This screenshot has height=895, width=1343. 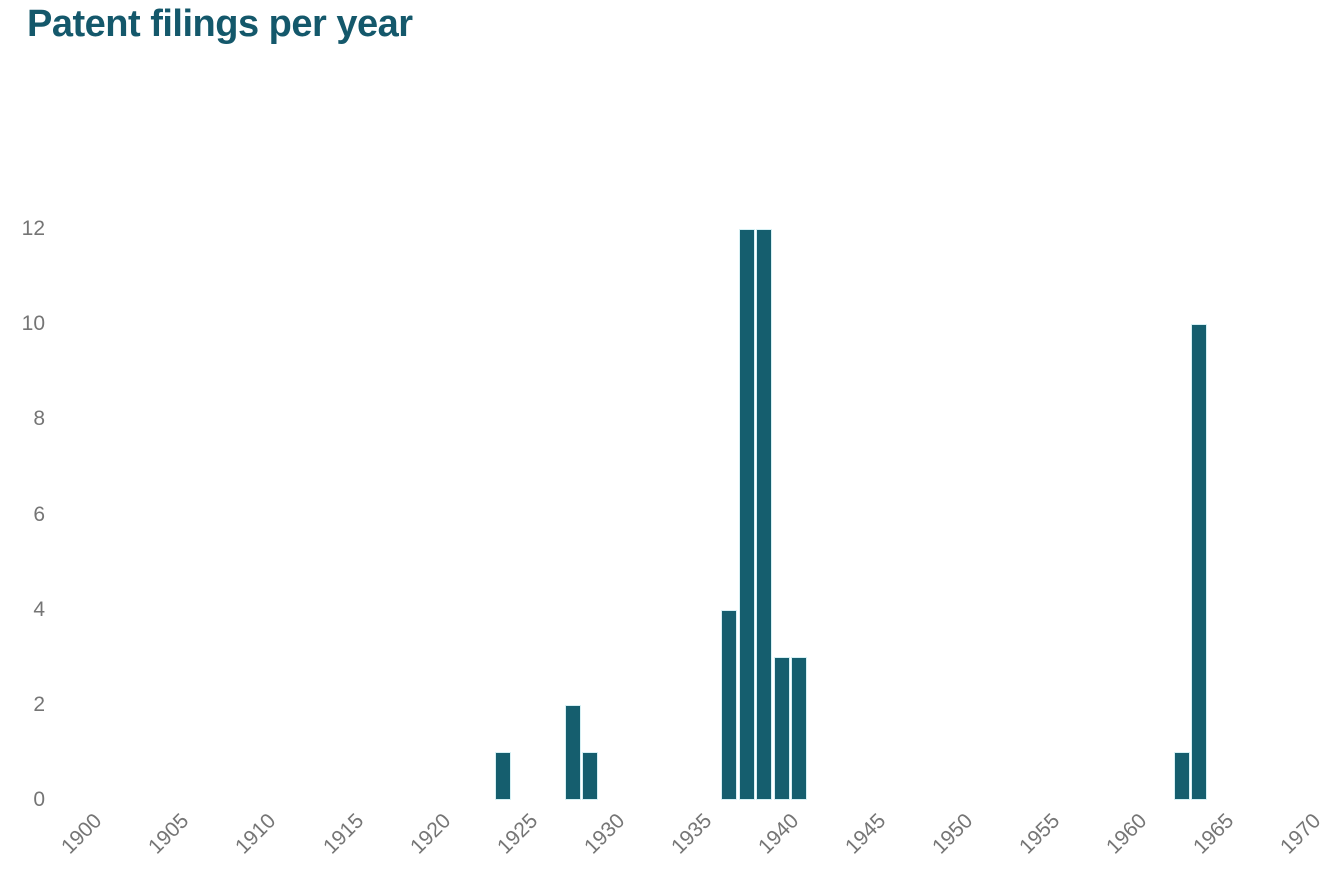 What do you see at coordinates (82, 834) in the screenshot?
I see `x-axis-tick-label: 1900` at bounding box center [82, 834].